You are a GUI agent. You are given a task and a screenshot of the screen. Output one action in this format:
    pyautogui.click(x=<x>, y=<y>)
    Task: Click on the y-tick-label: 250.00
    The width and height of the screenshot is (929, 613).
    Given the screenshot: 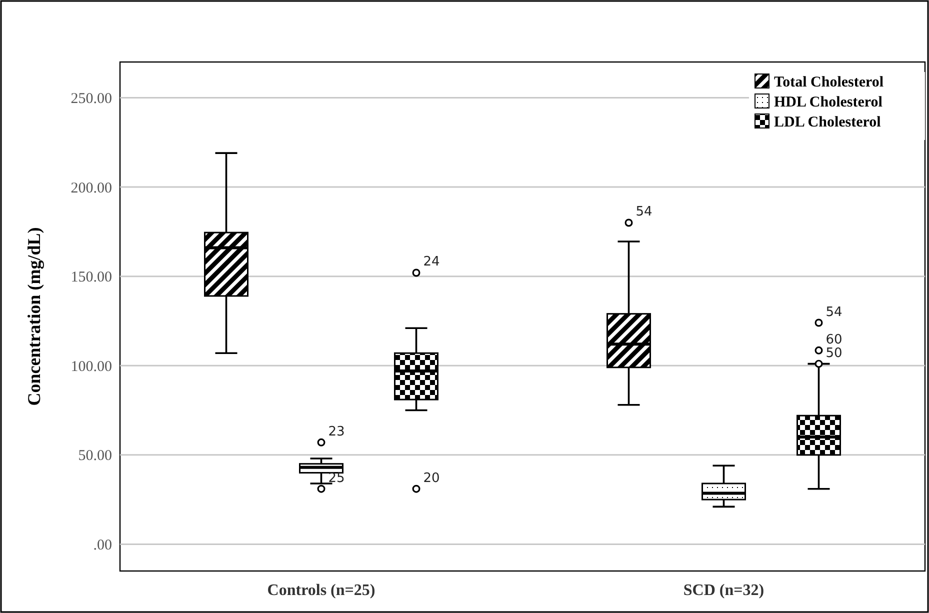 What is the action you would take?
    pyautogui.click(x=91, y=98)
    